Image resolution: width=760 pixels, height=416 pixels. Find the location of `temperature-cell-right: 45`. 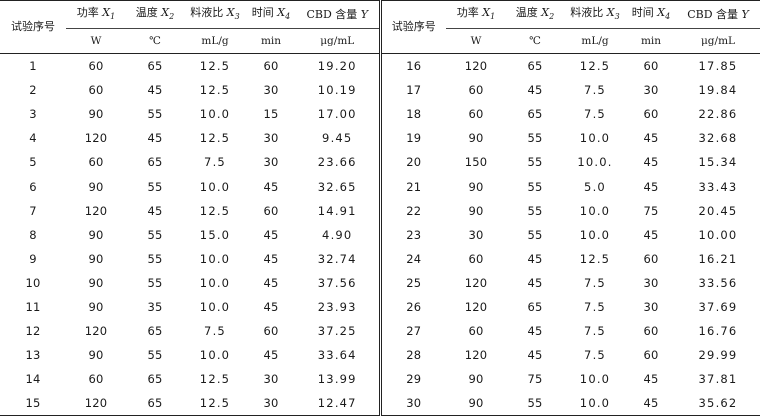

temperature-cell-right: 45 is located at coordinates (535, 355).